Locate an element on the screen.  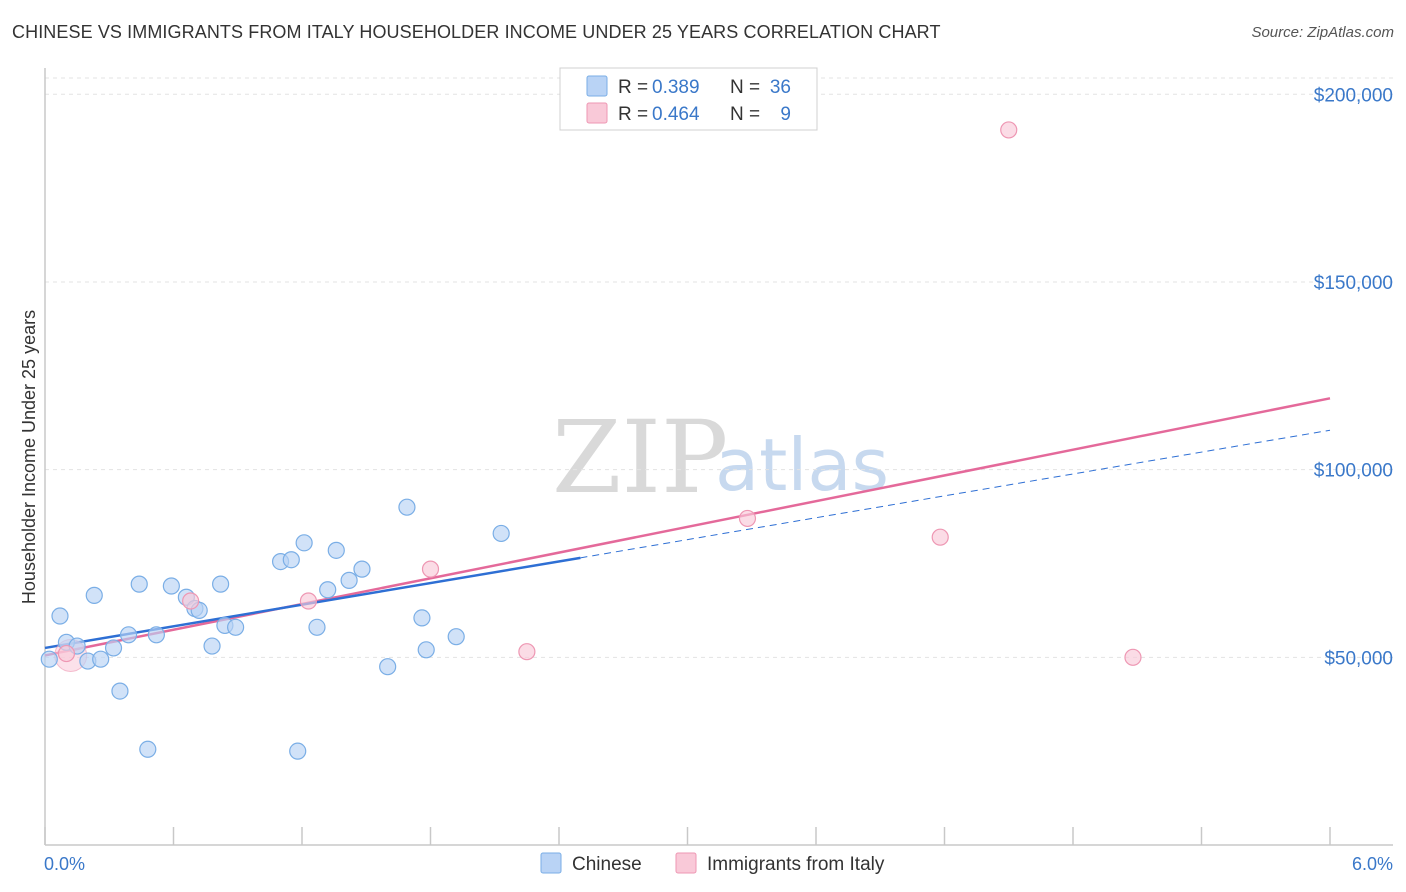
y-tick-labels: $50,000 $100,000 $150,000 $200,000 is located at coordinates (1353, 377).